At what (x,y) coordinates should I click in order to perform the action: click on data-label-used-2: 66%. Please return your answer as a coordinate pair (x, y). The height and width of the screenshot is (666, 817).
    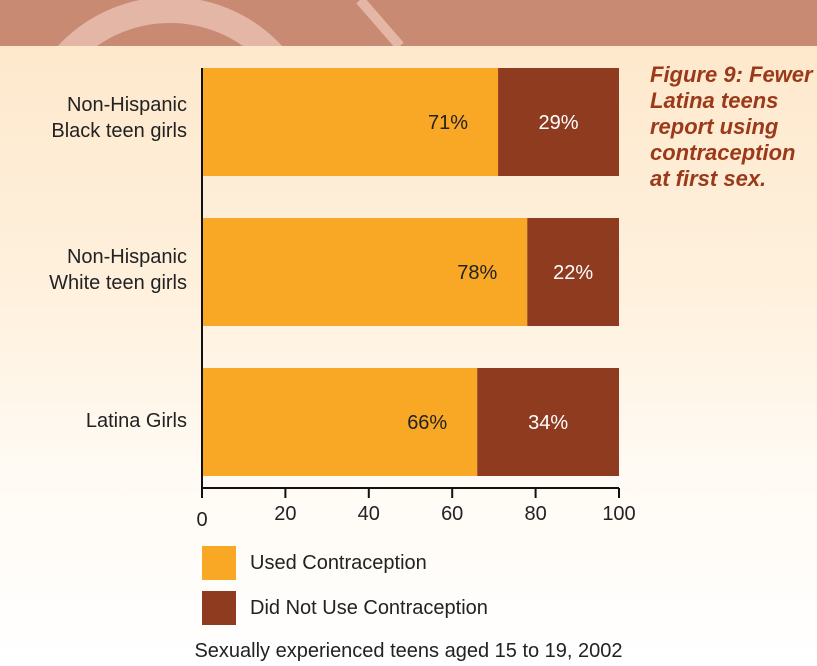
    Looking at the image, I should click on (427, 423).